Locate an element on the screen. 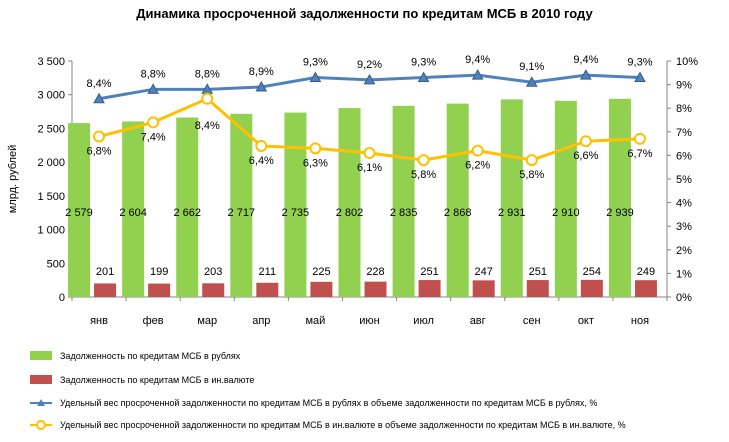  y2-tick-label: 0% is located at coordinates (684, 298).